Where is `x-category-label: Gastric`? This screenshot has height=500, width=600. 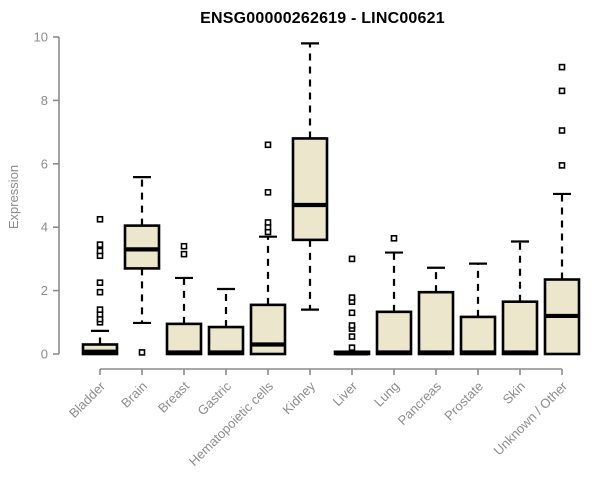
x-category-label: Gastric is located at coordinates (214, 398).